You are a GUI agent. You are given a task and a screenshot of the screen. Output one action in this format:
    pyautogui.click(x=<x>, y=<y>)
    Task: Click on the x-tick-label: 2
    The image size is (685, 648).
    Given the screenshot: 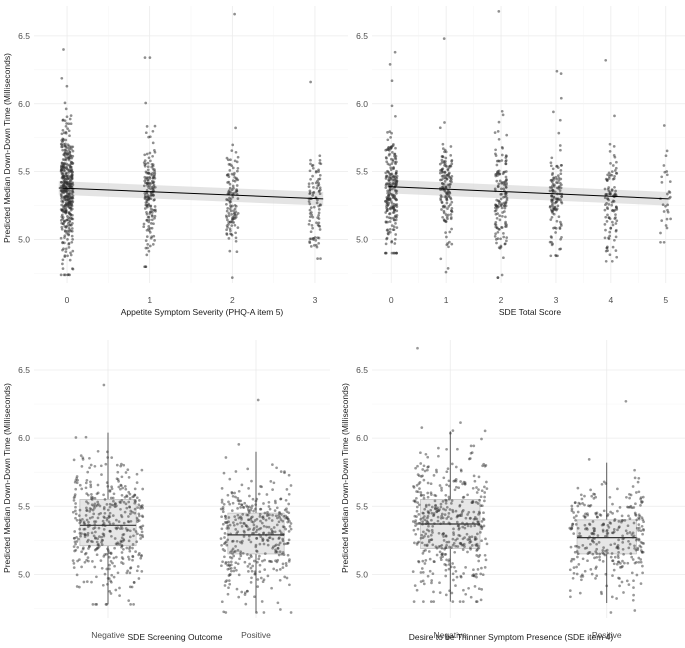 What is the action you would take?
    pyautogui.click(x=501, y=300)
    